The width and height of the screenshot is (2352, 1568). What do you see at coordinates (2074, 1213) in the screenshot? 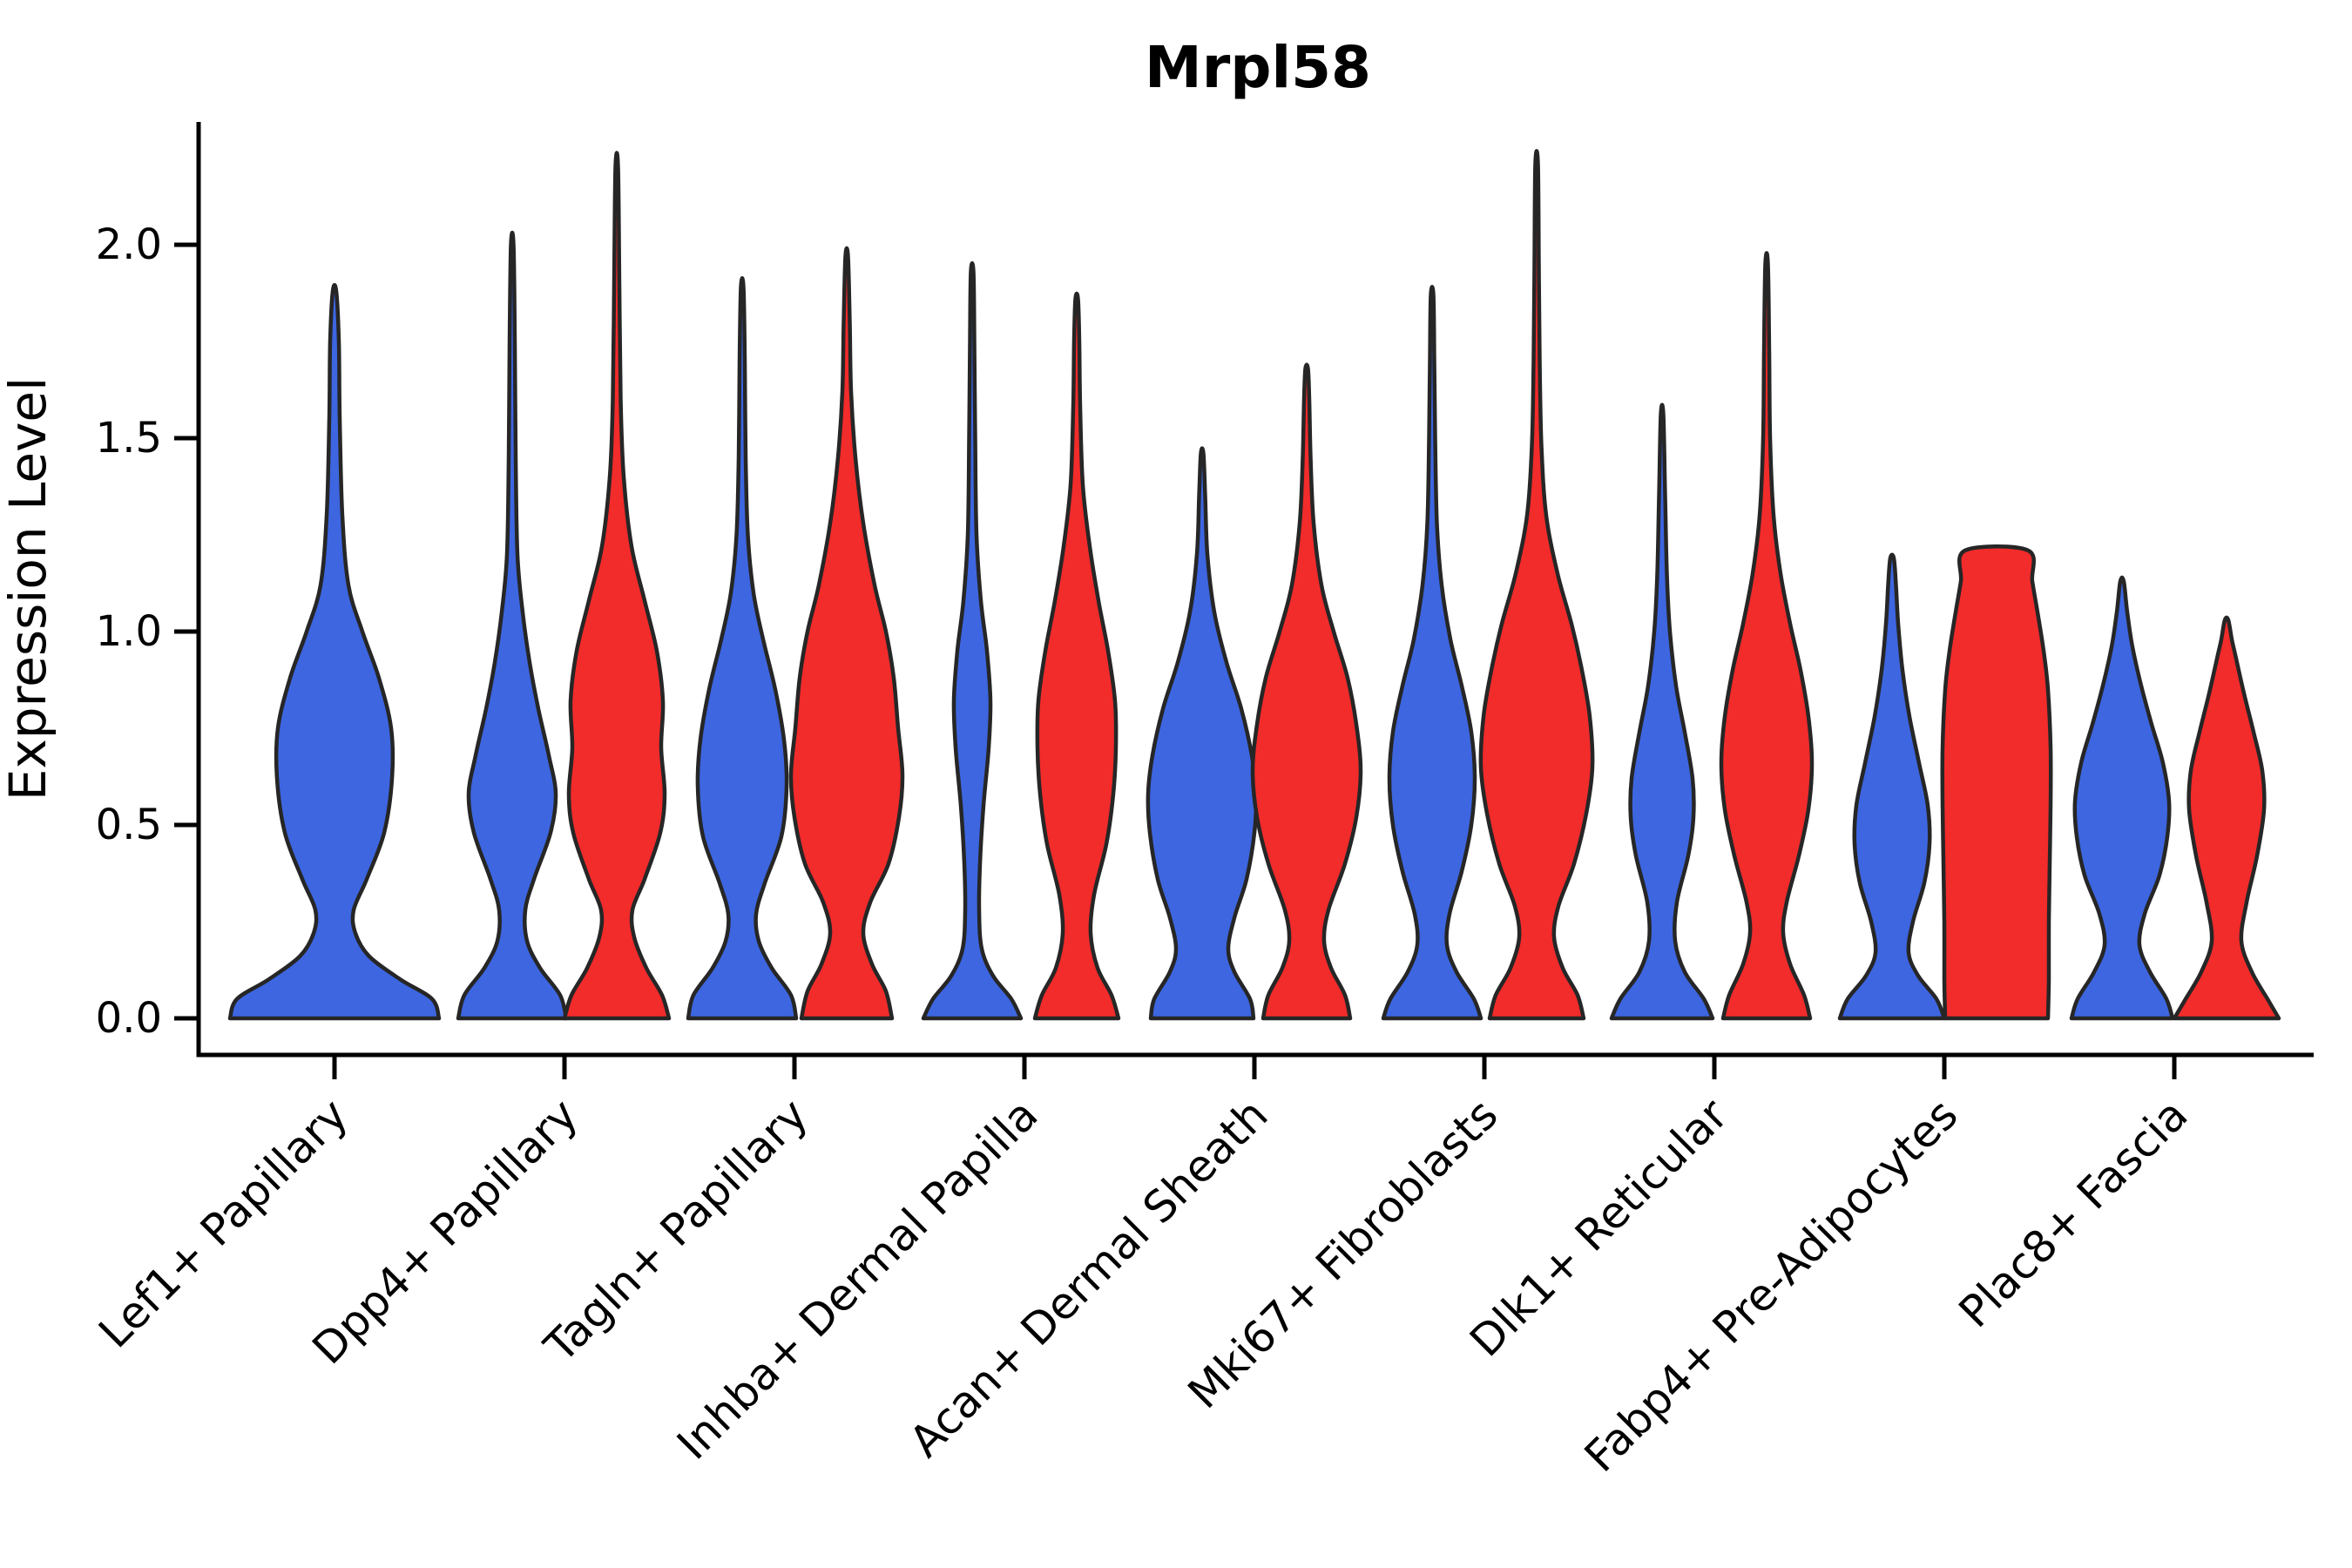
I see `x-tick-label-plac8: Plac8+ Fascia` at bounding box center [2074, 1213].